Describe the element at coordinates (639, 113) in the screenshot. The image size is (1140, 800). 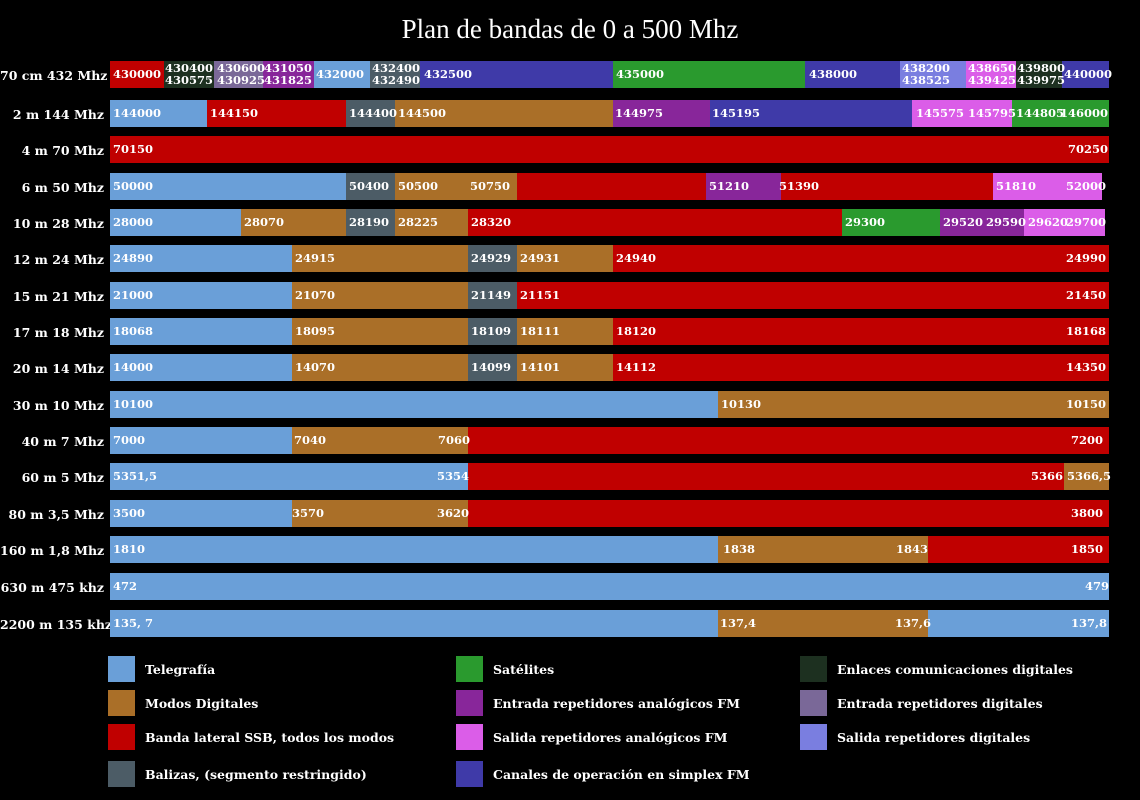
I see `frequency-label: 144975` at that location.